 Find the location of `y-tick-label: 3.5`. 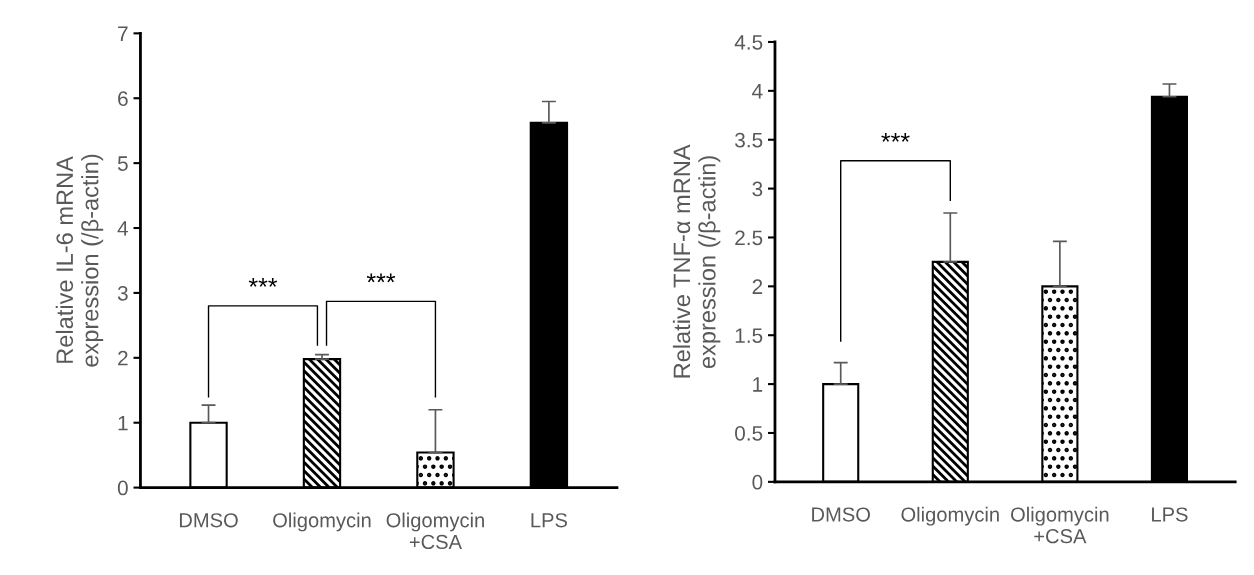

y-tick-label: 3.5 is located at coordinates (749, 140).